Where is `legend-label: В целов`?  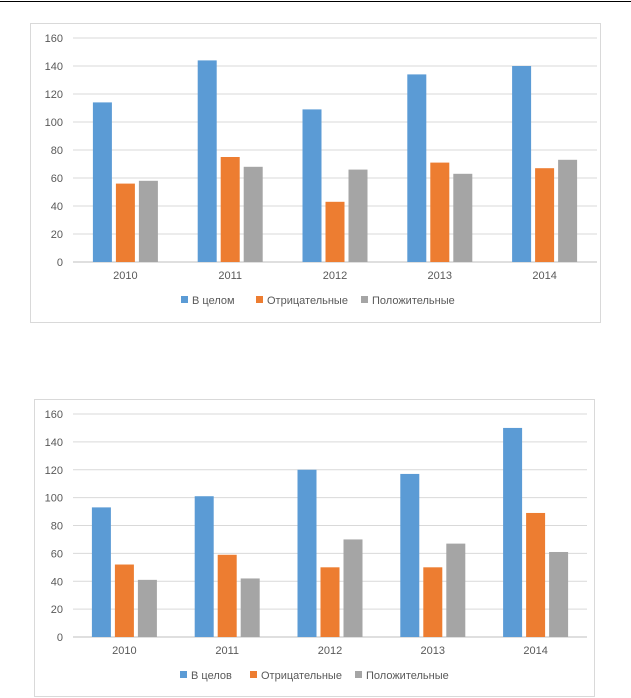
legend-label: В целов is located at coordinates (211, 676).